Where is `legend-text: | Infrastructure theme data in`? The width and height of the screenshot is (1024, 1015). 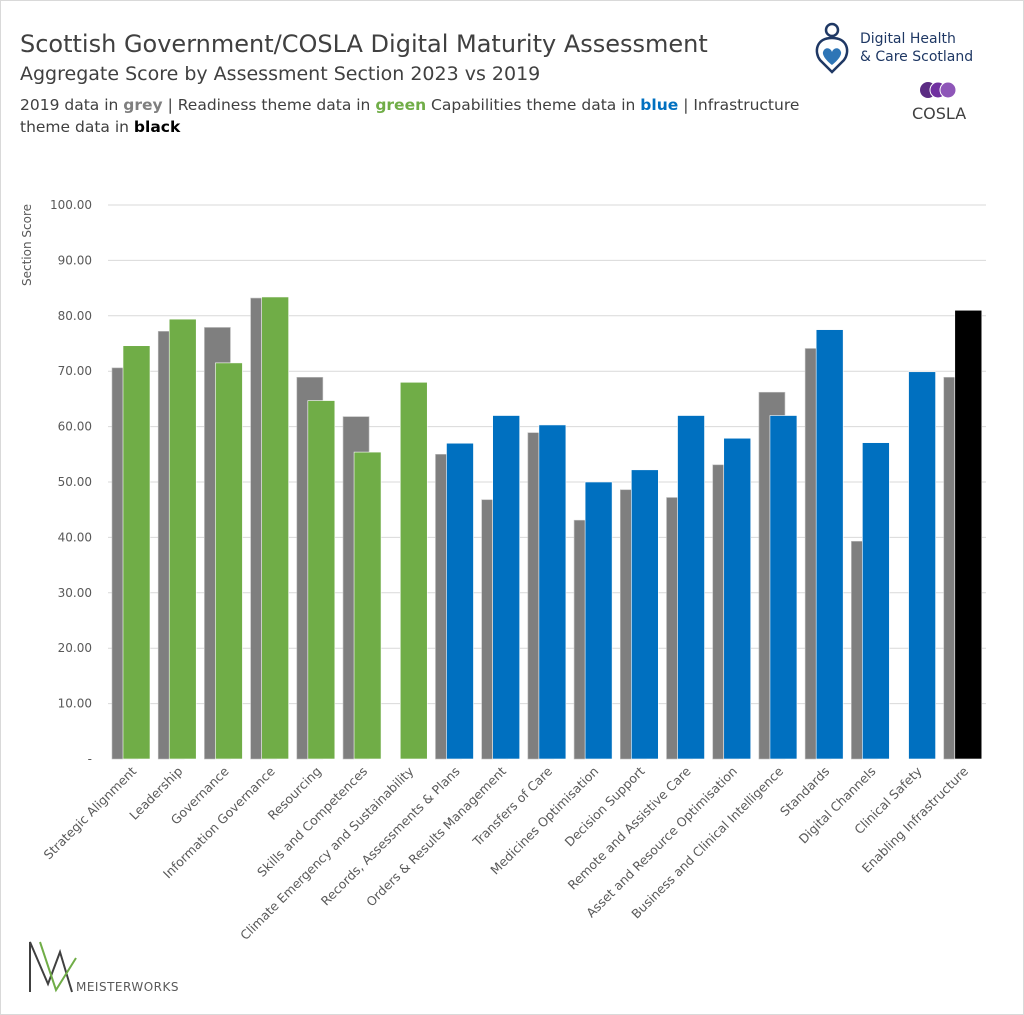
legend-text: | Infrastructure theme data in is located at coordinates (410, 116).